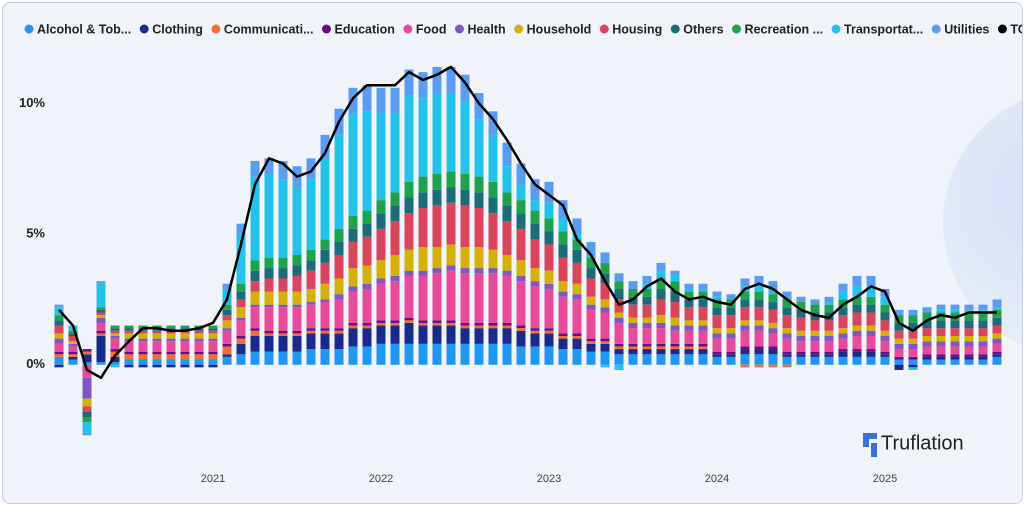 Image resolution: width=1025 pixels, height=506 pixels. What do you see at coordinates (431, 29) in the screenshot?
I see `legend-label: Food` at bounding box center [431, 29].